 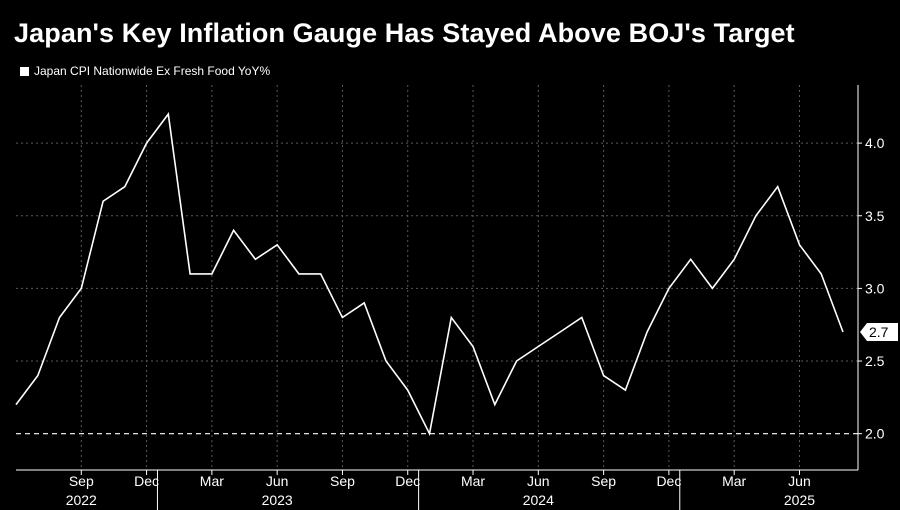 I want to click on x-year-label: 2023, so click(x=277, y=500).